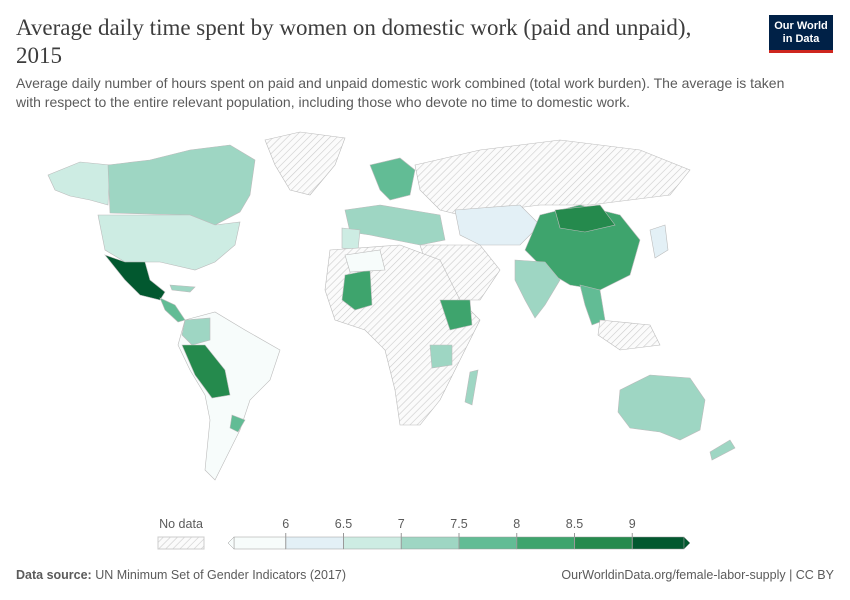 The height and width of the screenshot is (600, 850). I want to click on legend-tick-label: 8.5, so click(574, 524).